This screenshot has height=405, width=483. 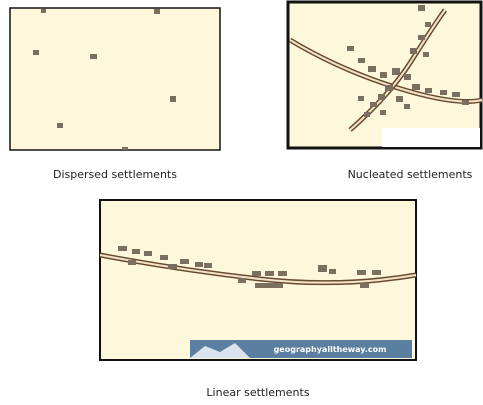 I want to click on white-strip, so click(x=431, y=137).